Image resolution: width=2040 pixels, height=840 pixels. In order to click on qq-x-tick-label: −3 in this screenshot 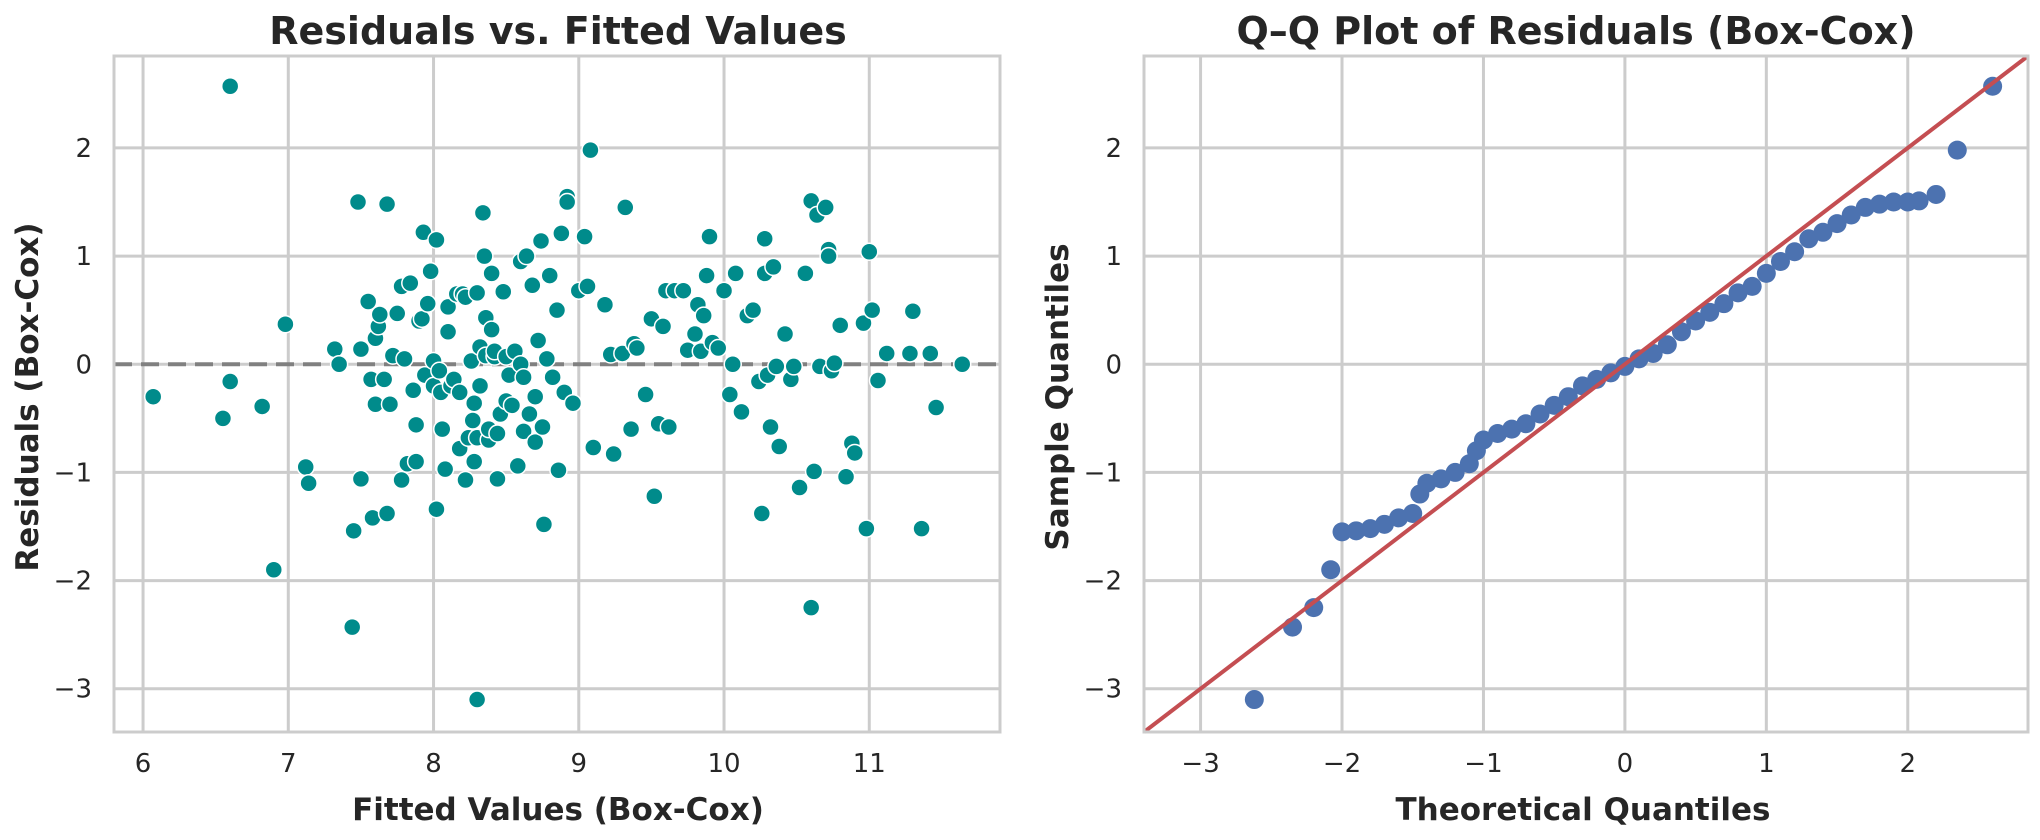, I will do `click(1200, 764)`.